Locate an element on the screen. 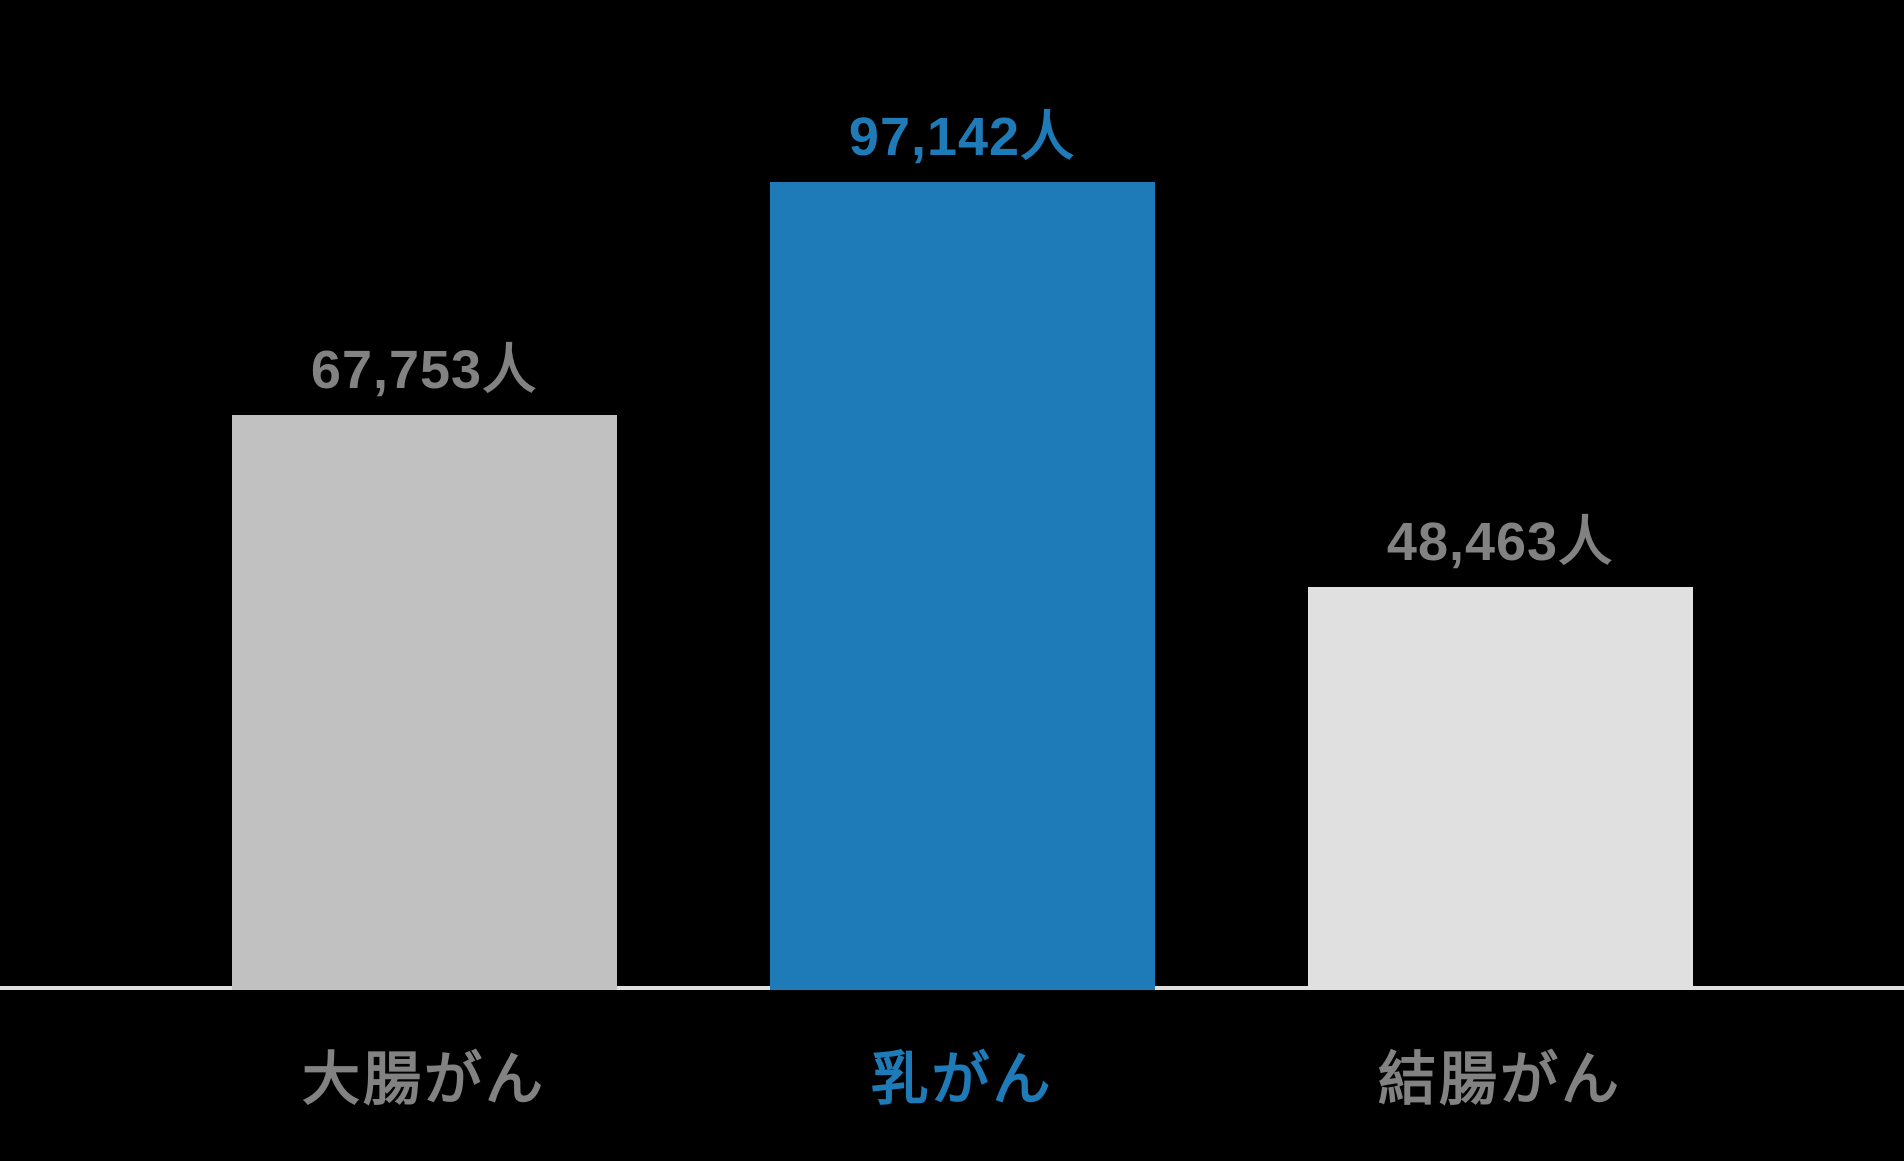 Image resolution: width=1904 pixels, height=1161 pixels. bar-乳がん is located at coordinates (962, 586).